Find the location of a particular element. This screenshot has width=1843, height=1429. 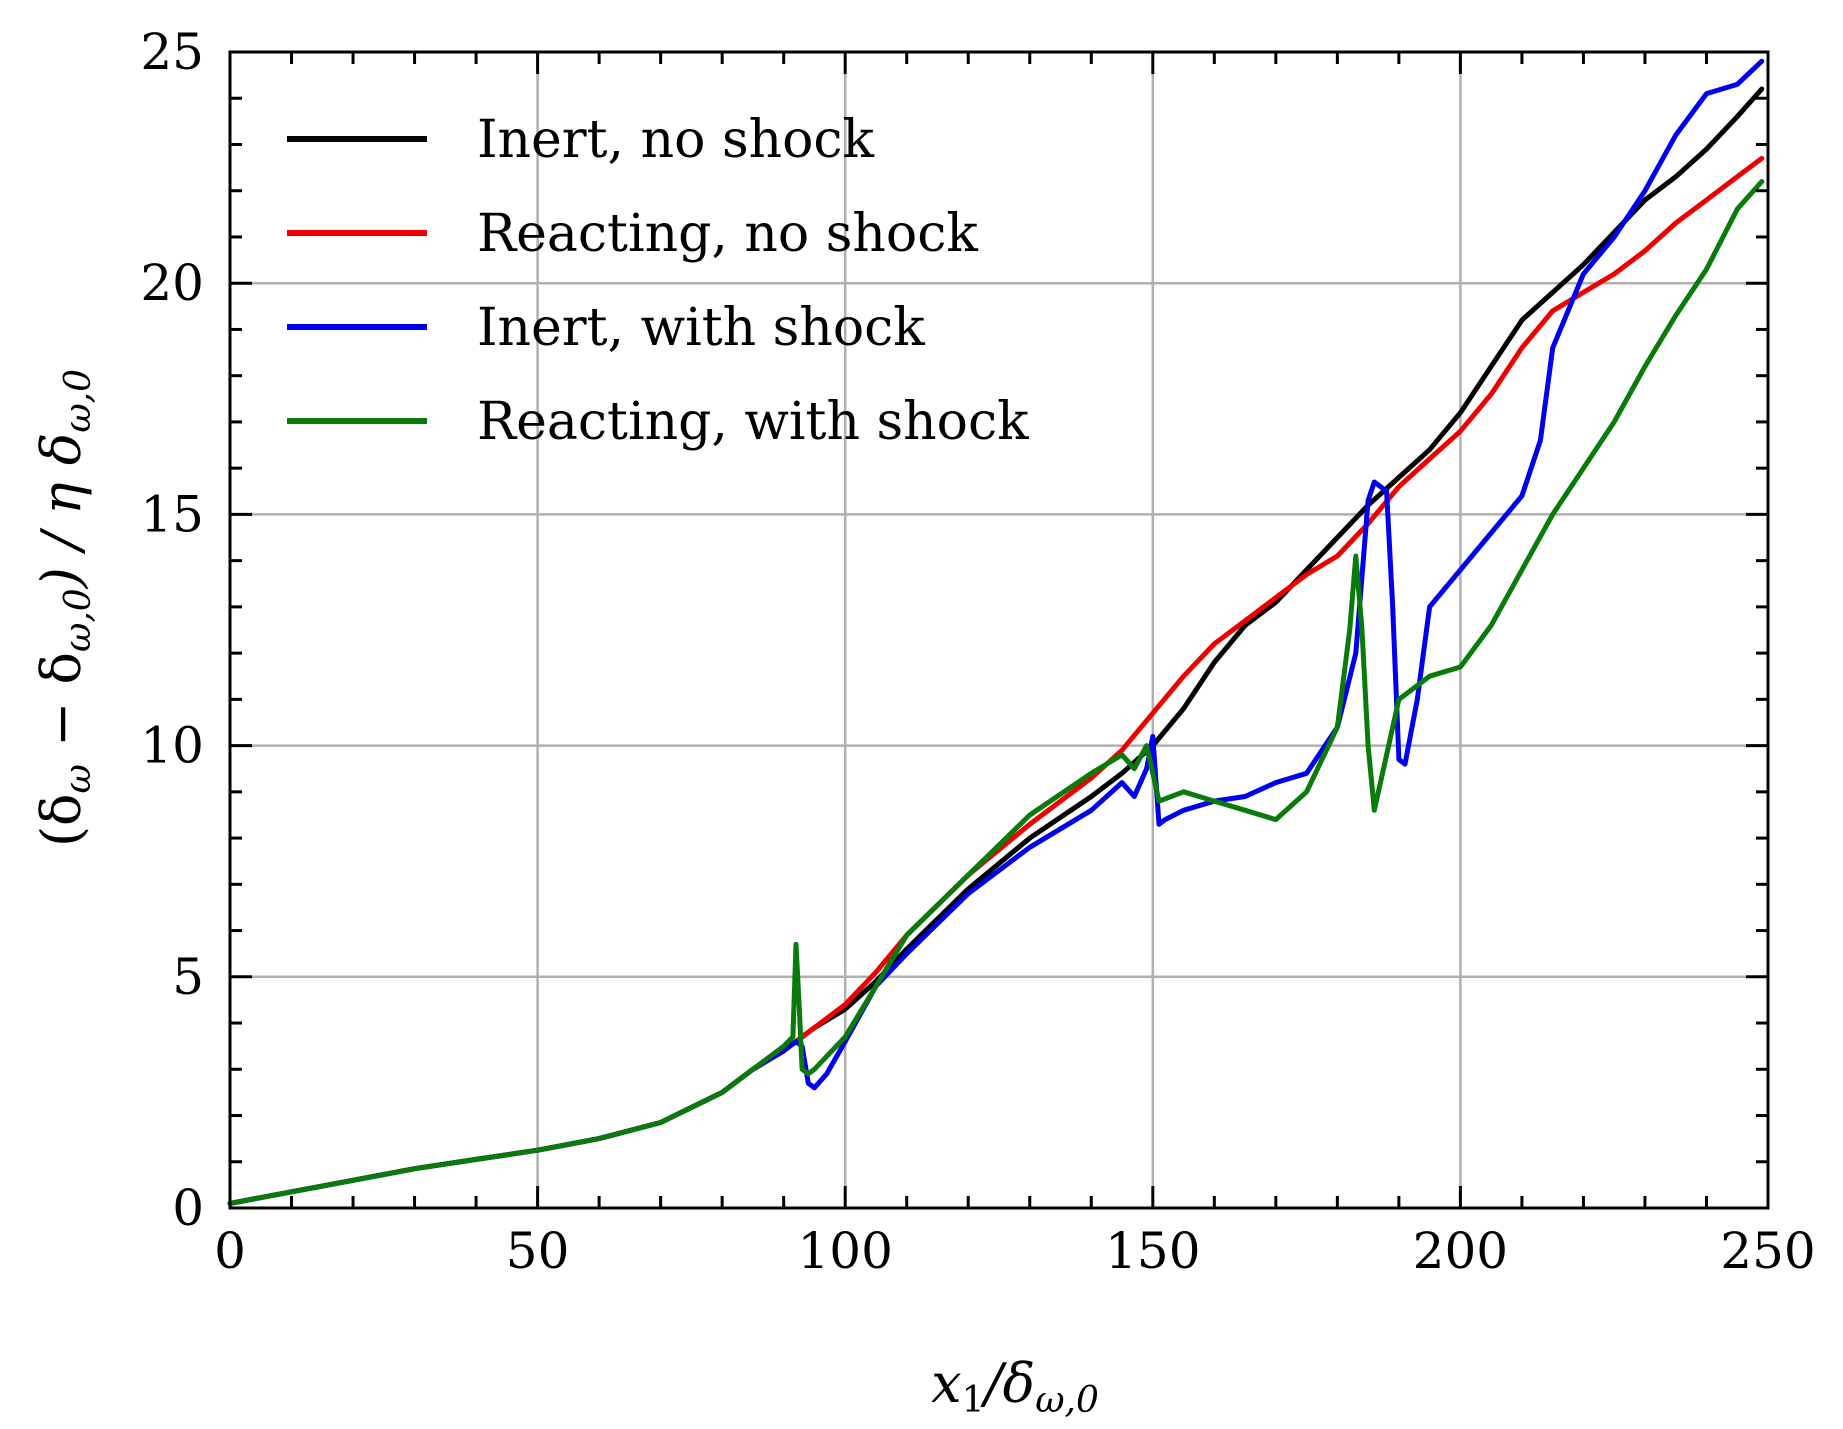

y-tick-label-5: 5 is located at coordinates (188, 977).